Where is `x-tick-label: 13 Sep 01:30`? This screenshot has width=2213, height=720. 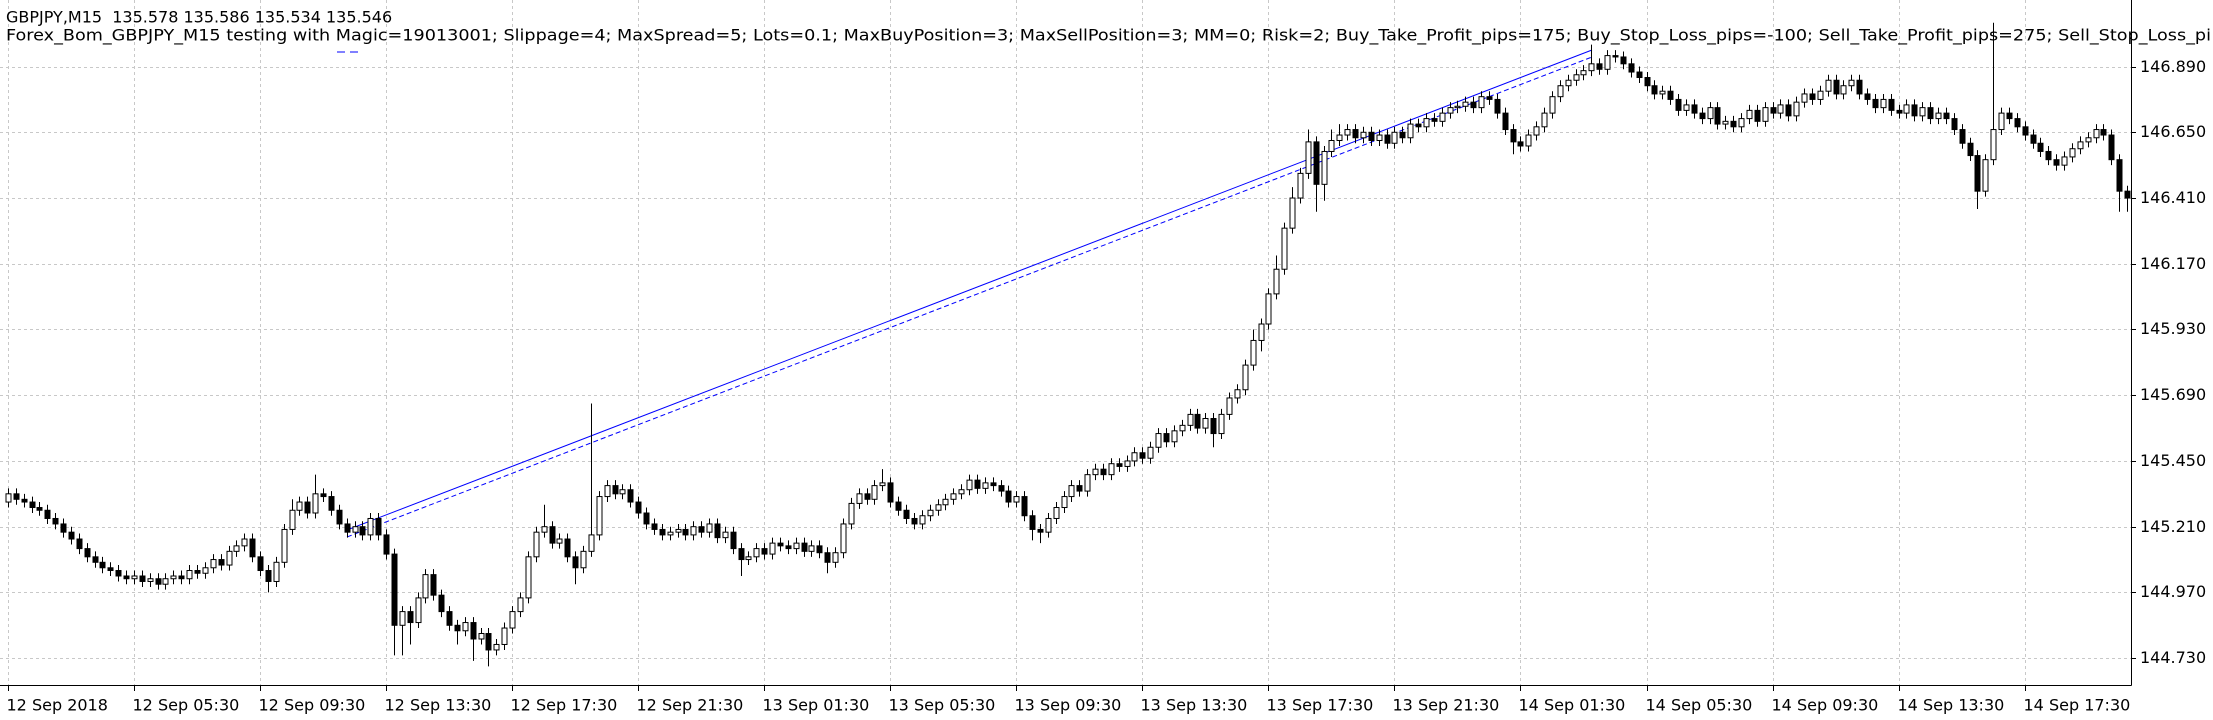
x-tick-label: 13 Sep 01:30 is located at coordinates (816, 705).